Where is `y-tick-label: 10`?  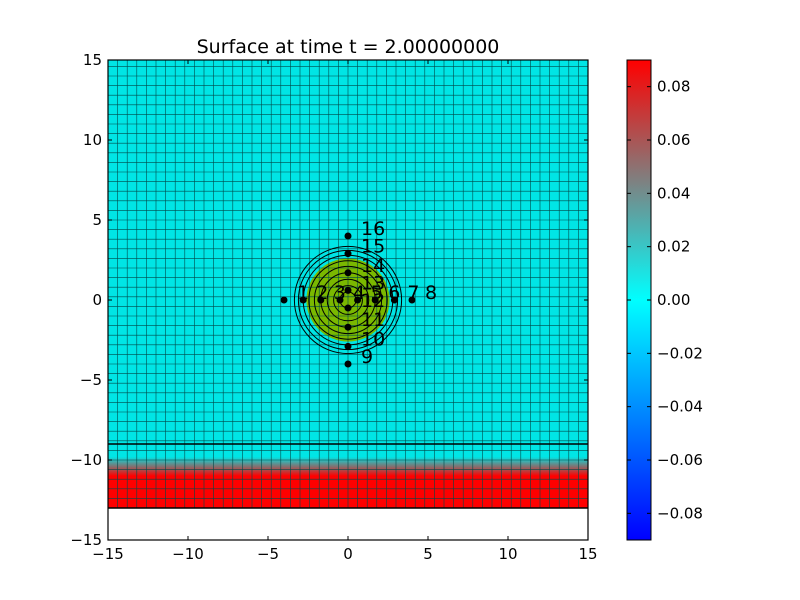
y-tick-label: 10 is located at coordinates (92, 140).